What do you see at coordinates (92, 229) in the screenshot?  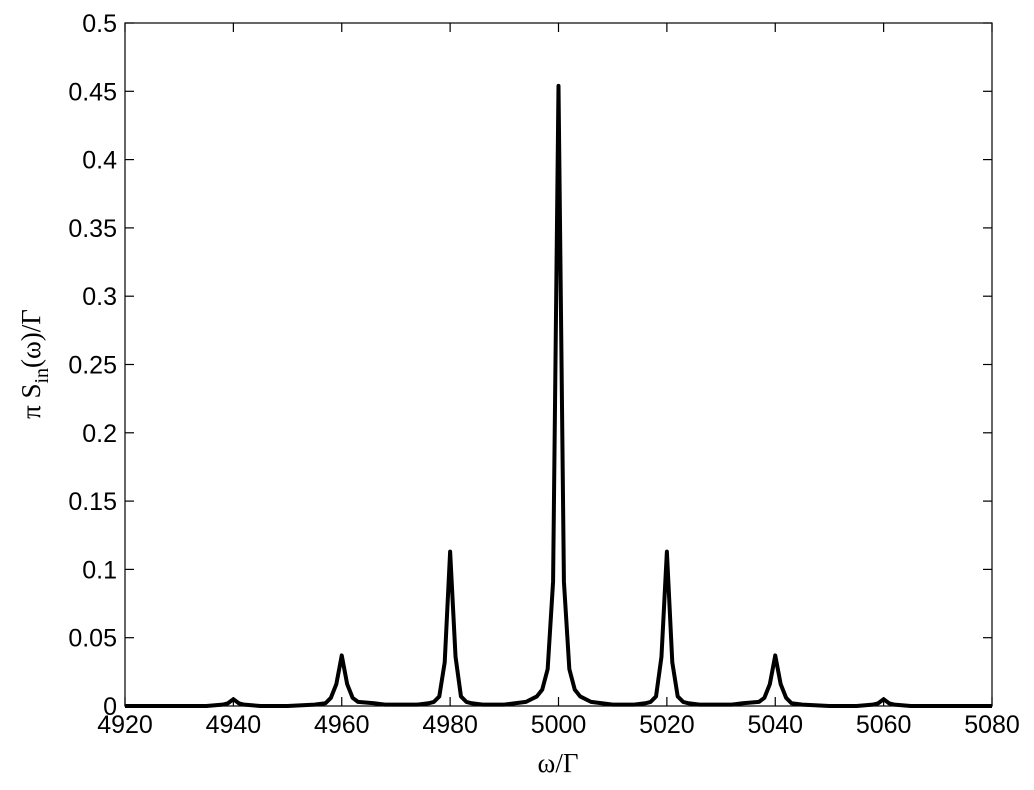 I see `y-tick-label: 0.35` at bounding box center [92, 229].